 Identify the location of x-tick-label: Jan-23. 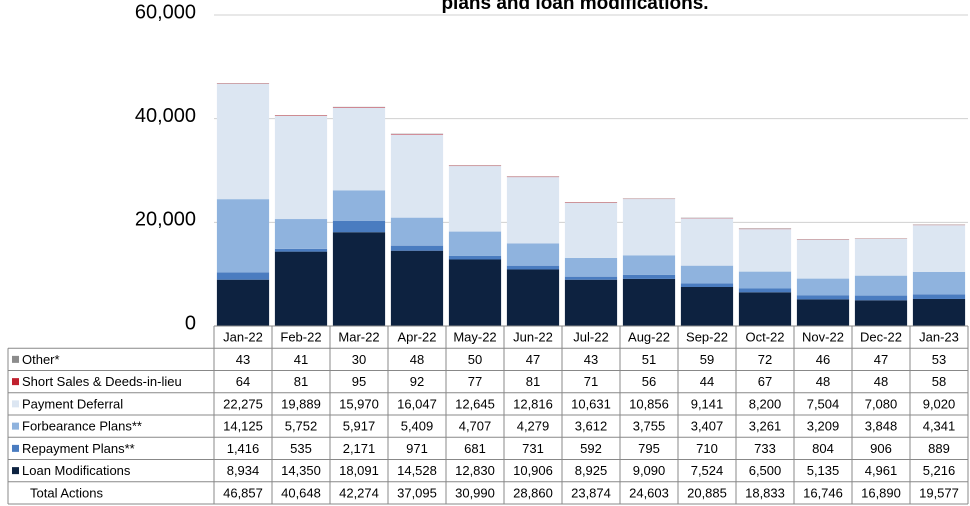
(939, 337).